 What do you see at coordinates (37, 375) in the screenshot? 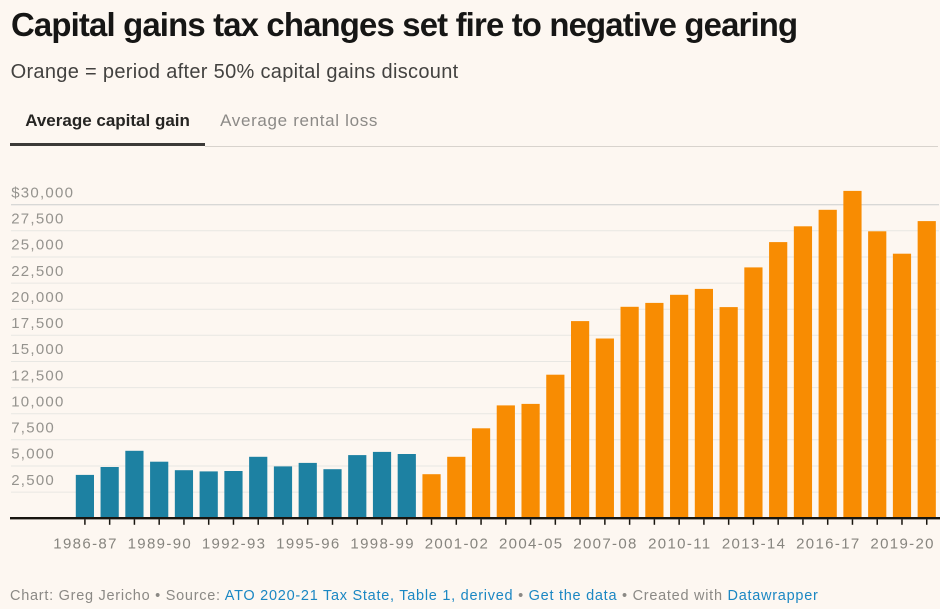
I see `svg-text: 12,500` at bounding box center [37, 375].